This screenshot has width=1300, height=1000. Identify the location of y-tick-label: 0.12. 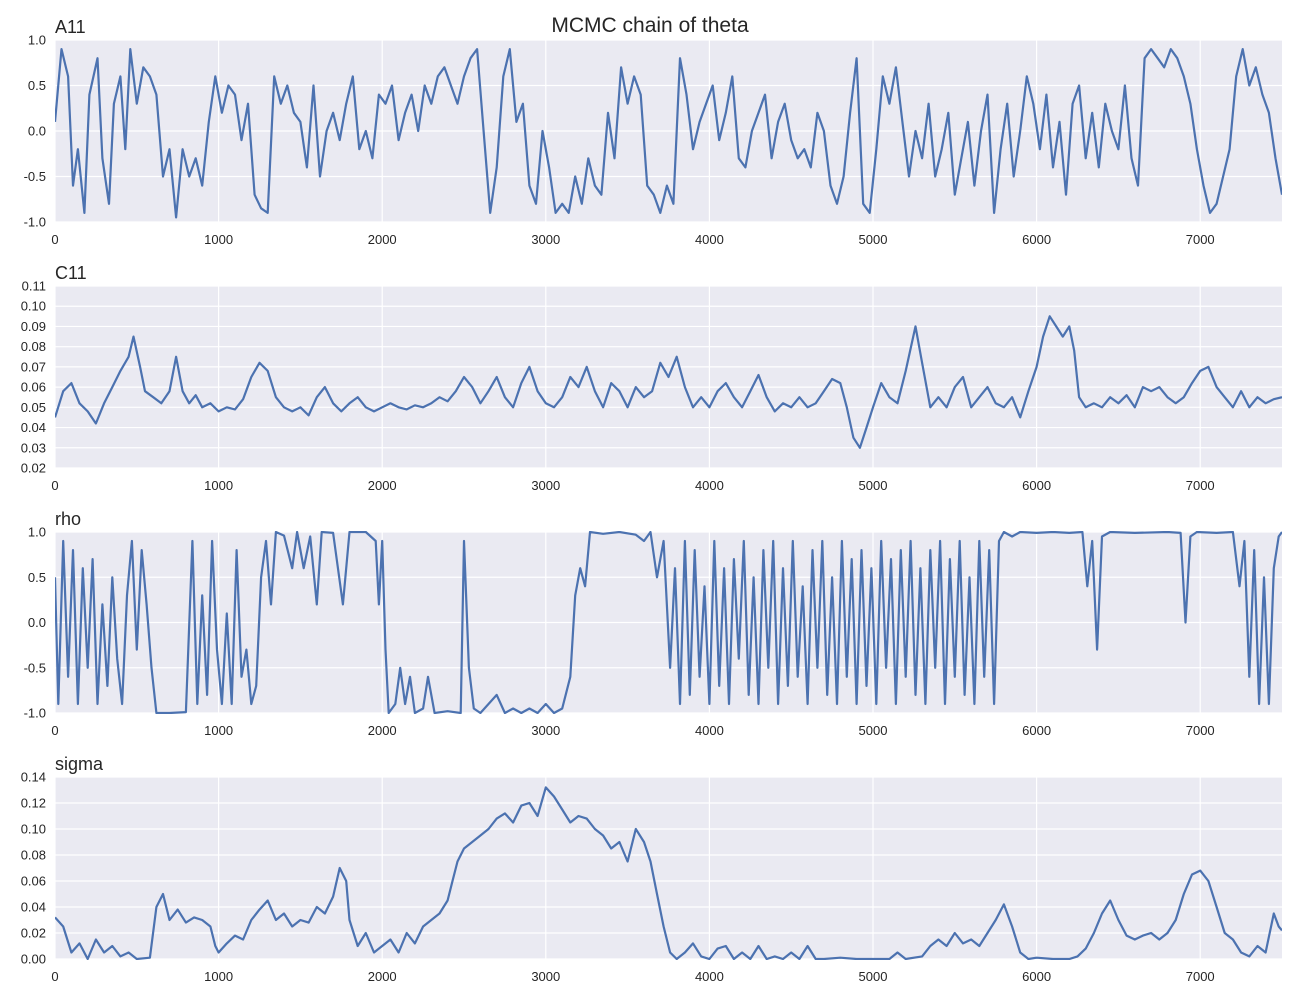
(33, 803).